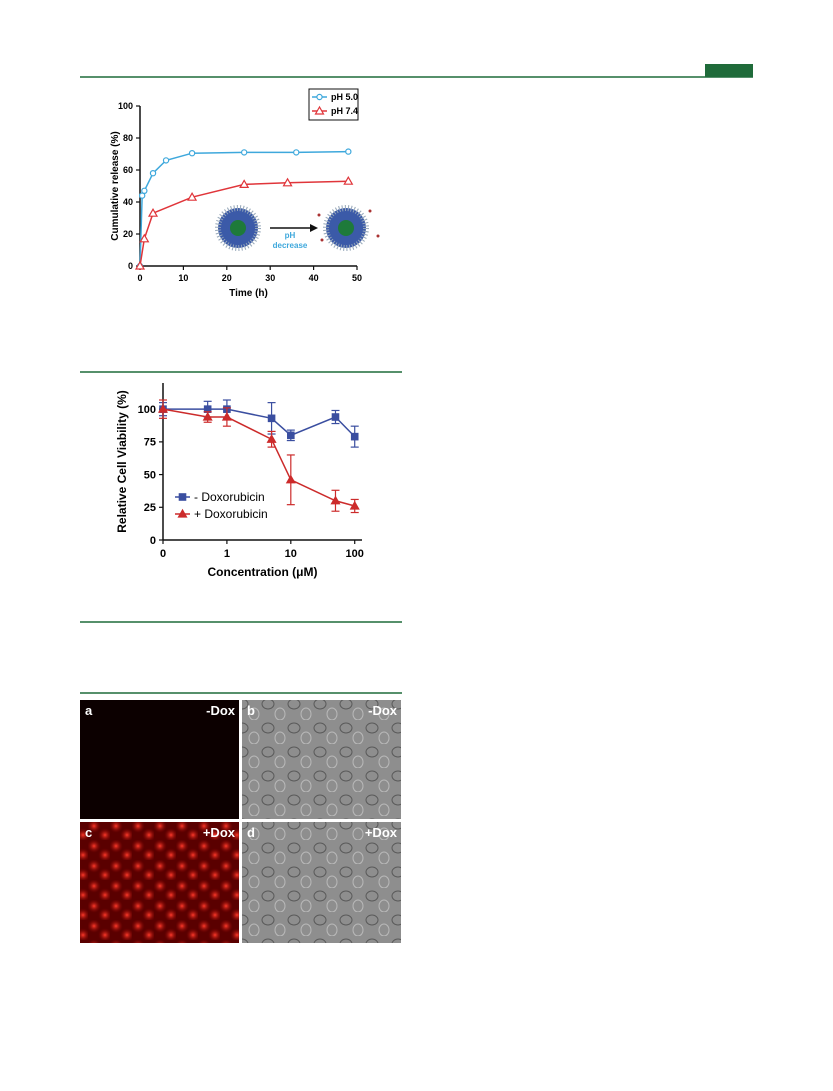  What do you see at coordinates (240, 821) in the screenshot?
I see `micrographs` at bounding box center [240, 821].